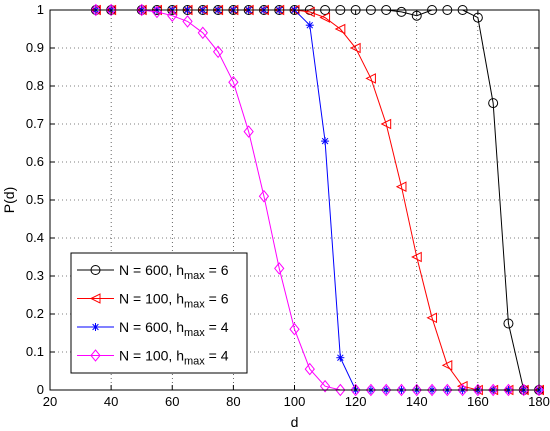 This screenshot has width=550, height=431. Describe the element at coordinates (233, 401) in the screenshot. I see `x-tick-label: 80` at that location.